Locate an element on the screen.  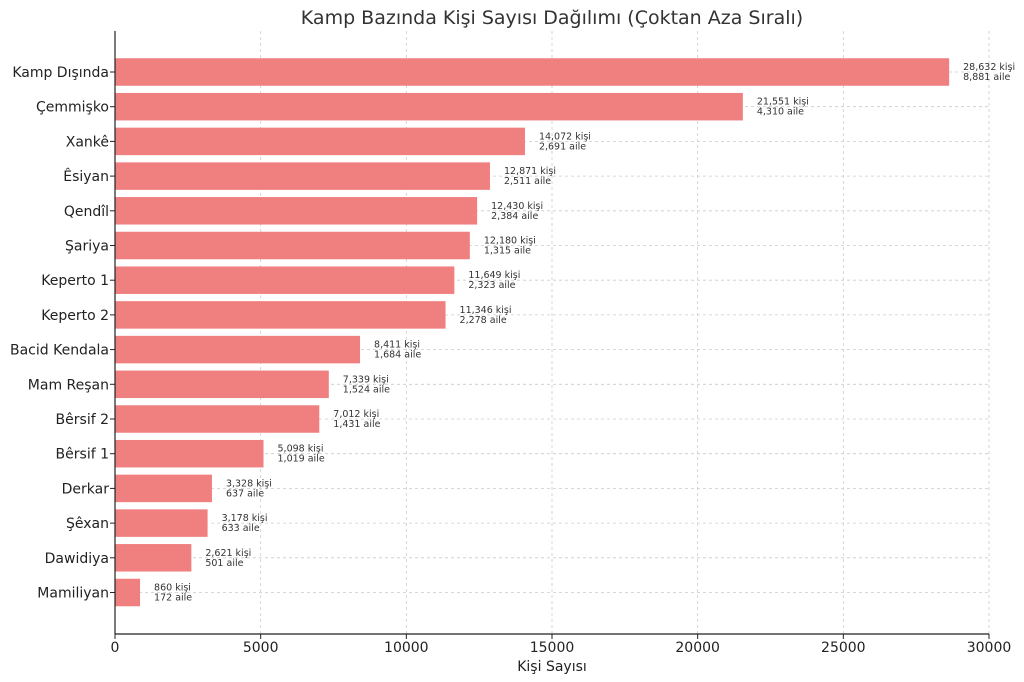
category-label: Qendîl is located at coordinates (86, 212).